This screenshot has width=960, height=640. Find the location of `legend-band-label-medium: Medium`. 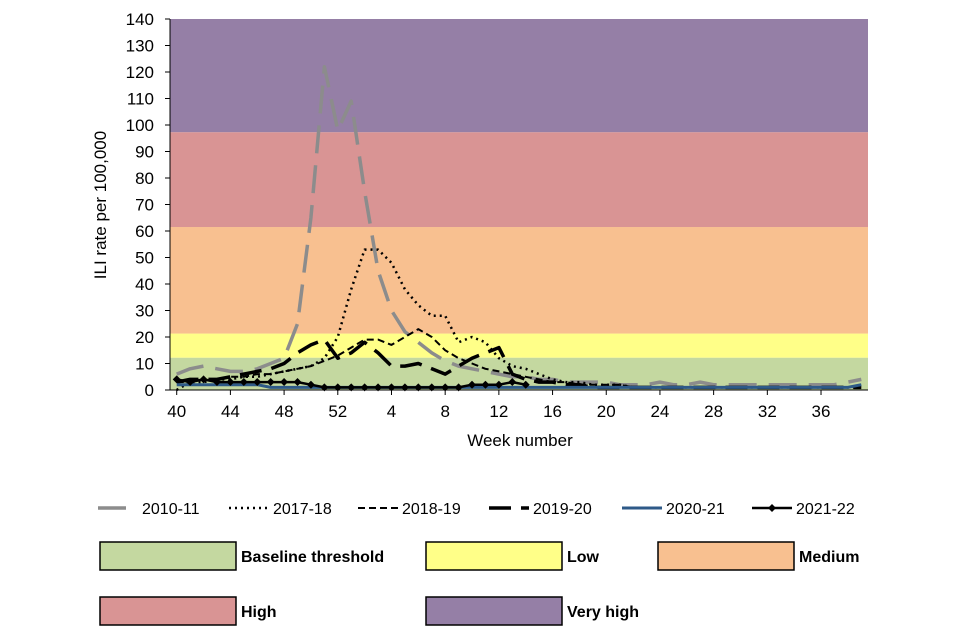

legend-band-label-medium: Medium is located at coordinates (829, 557).